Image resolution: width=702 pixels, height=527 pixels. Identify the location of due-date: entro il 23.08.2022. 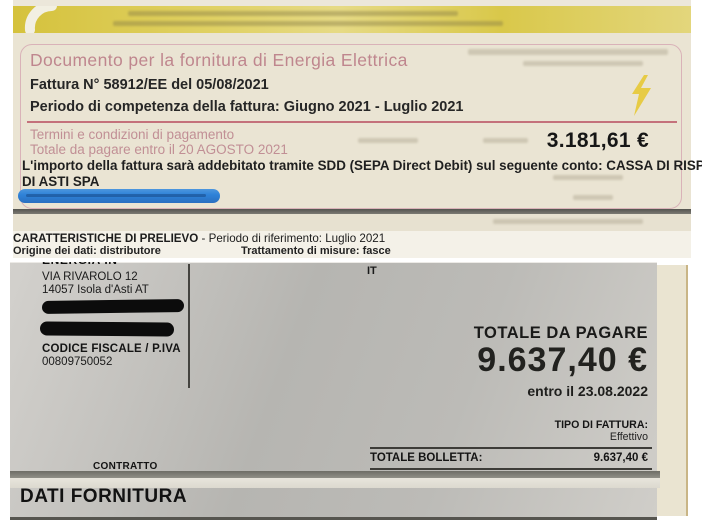
(587, 391).